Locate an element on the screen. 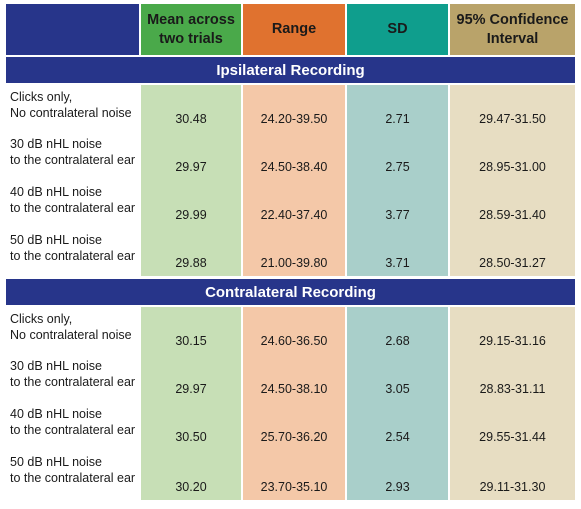  cell-range: 24.50-38.10 is located at coordinates (294, 378).